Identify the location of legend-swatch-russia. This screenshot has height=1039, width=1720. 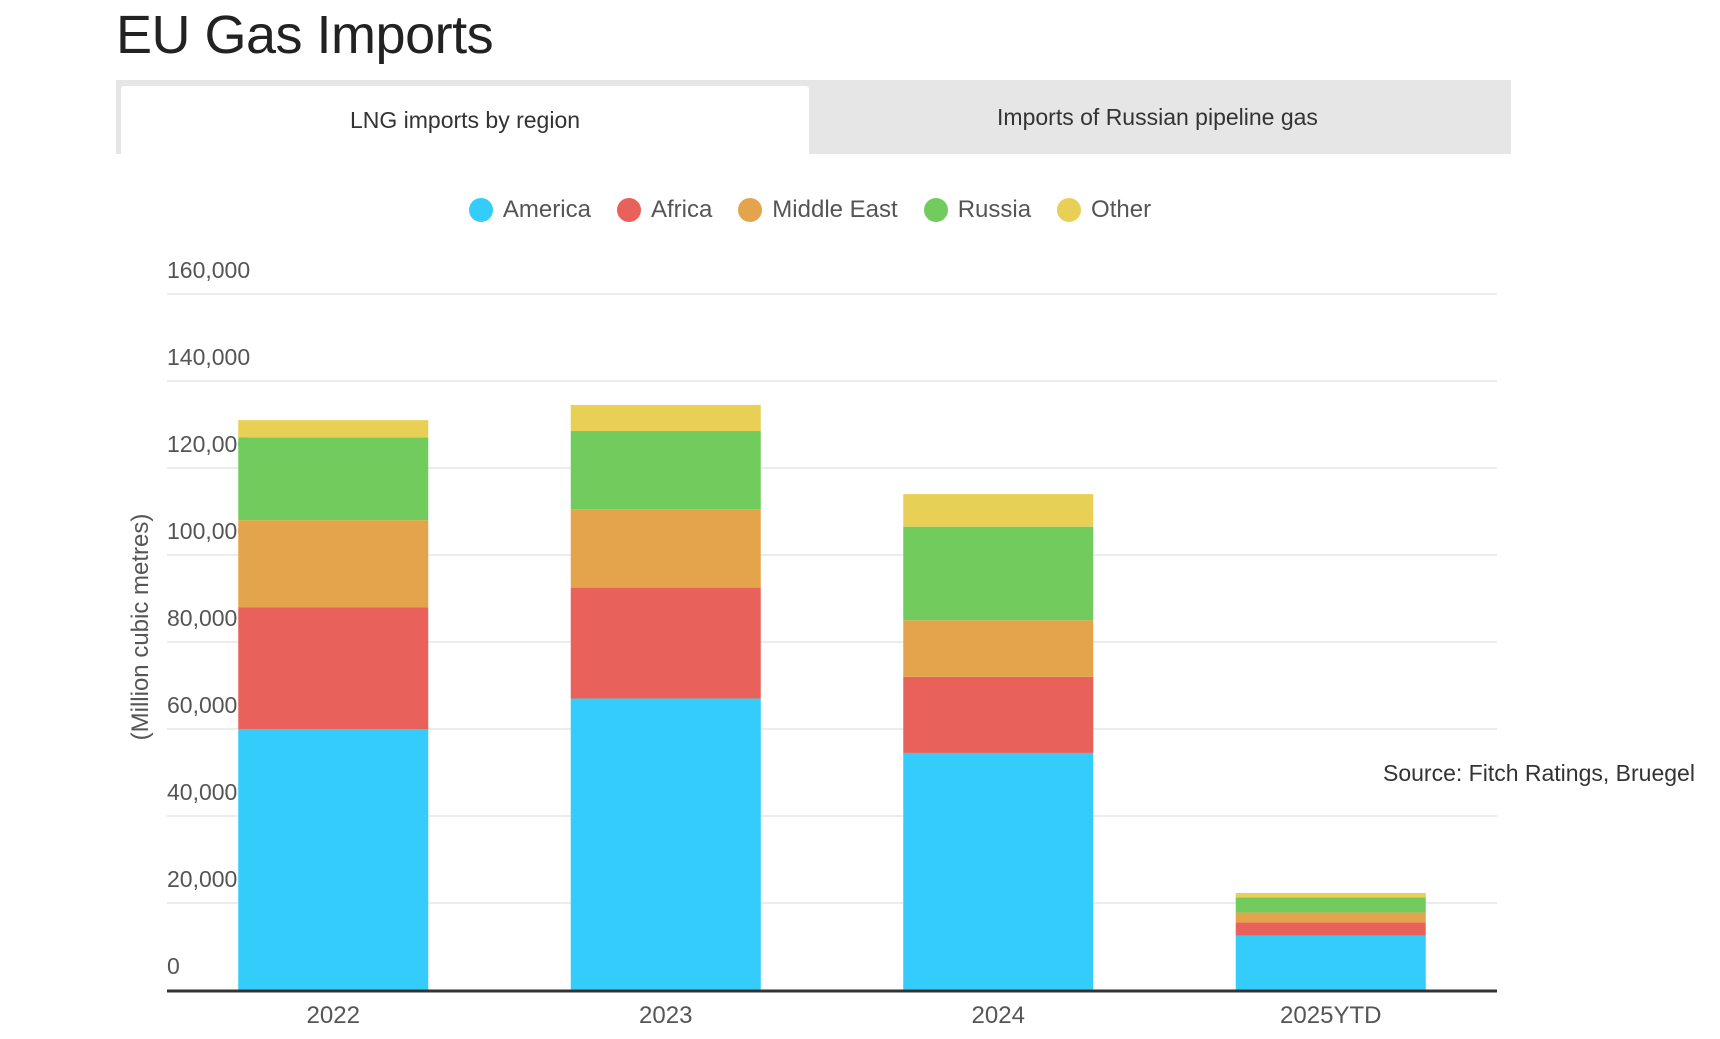
(935, 210).